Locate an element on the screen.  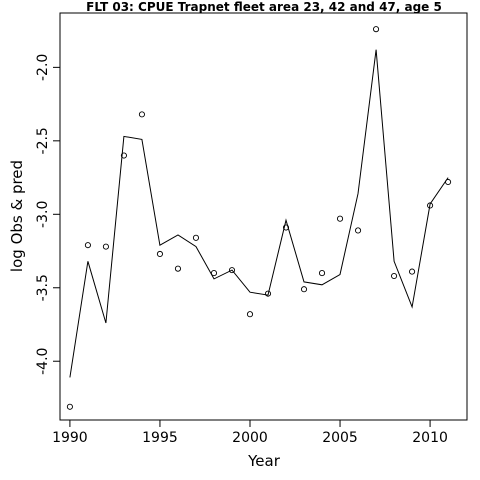
y-tick-label: -4.0 is located at coordinates (43, 361).